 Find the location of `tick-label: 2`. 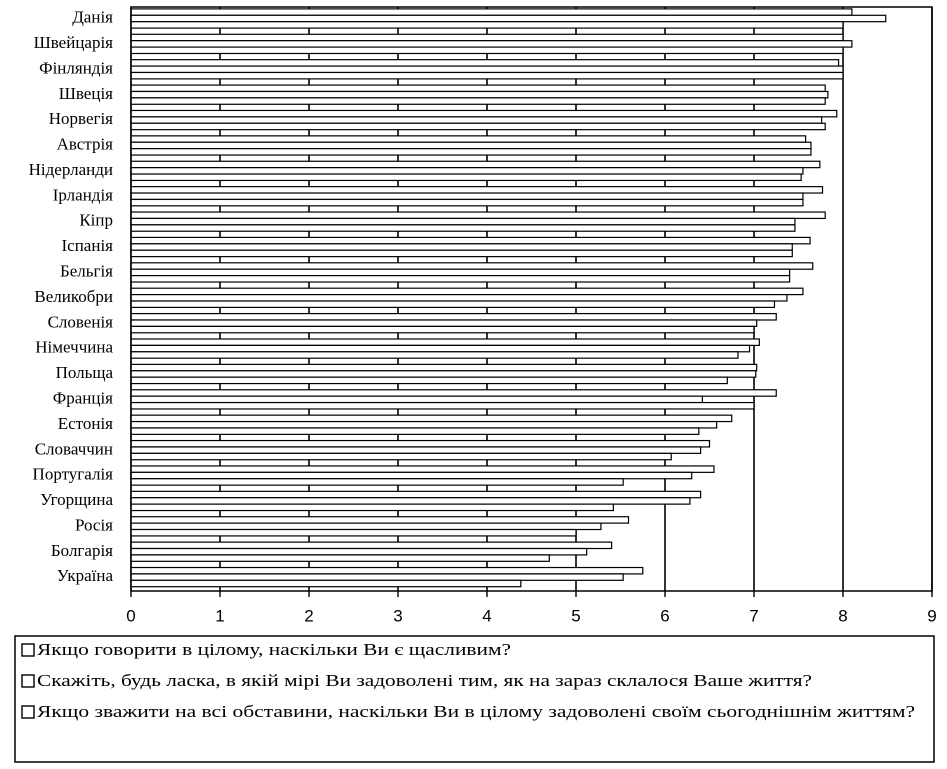

tick-label: 2 is located at coordinates (308, 615).